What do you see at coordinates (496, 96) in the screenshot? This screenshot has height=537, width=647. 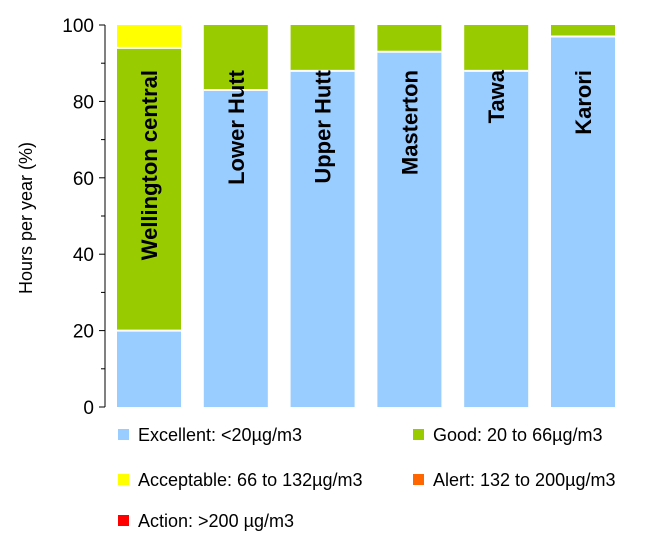 I see `bar-category-label: Tawa` at bounding box center [496, 96].